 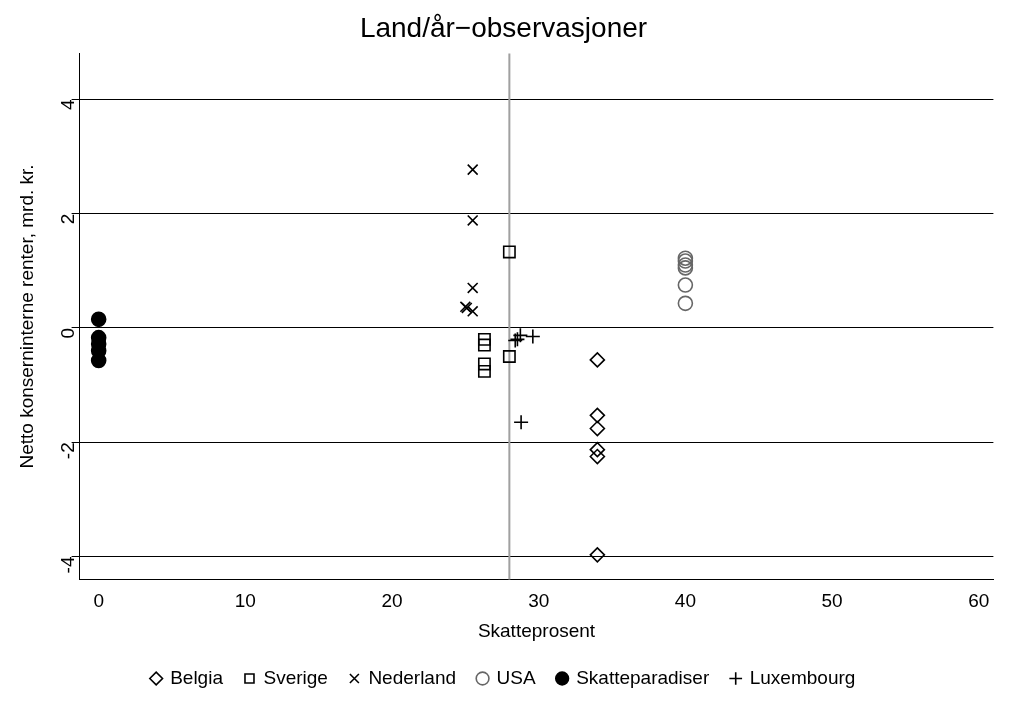 I want to click on x-tick-label: 60, so click(x=979, y=601).